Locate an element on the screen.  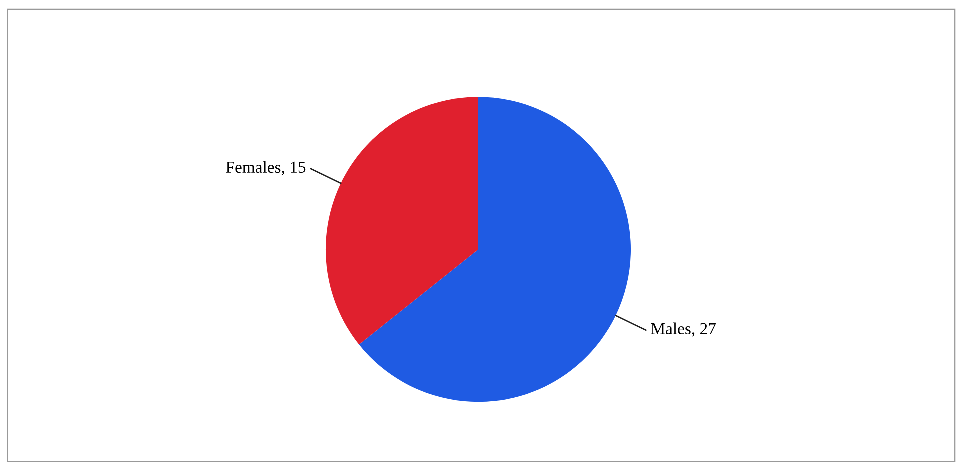
data-label: , 15 is located at coordinates (294, 169).